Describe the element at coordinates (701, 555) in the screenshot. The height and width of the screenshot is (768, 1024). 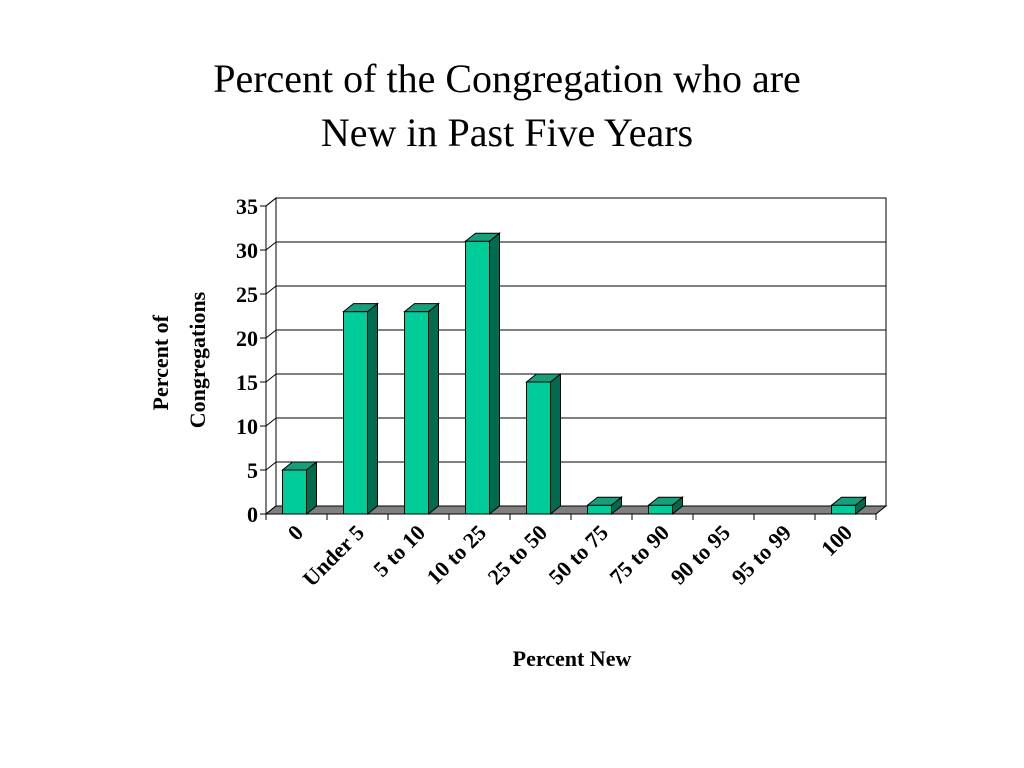
I see `x-tick-label: 90 to 95` at that location.